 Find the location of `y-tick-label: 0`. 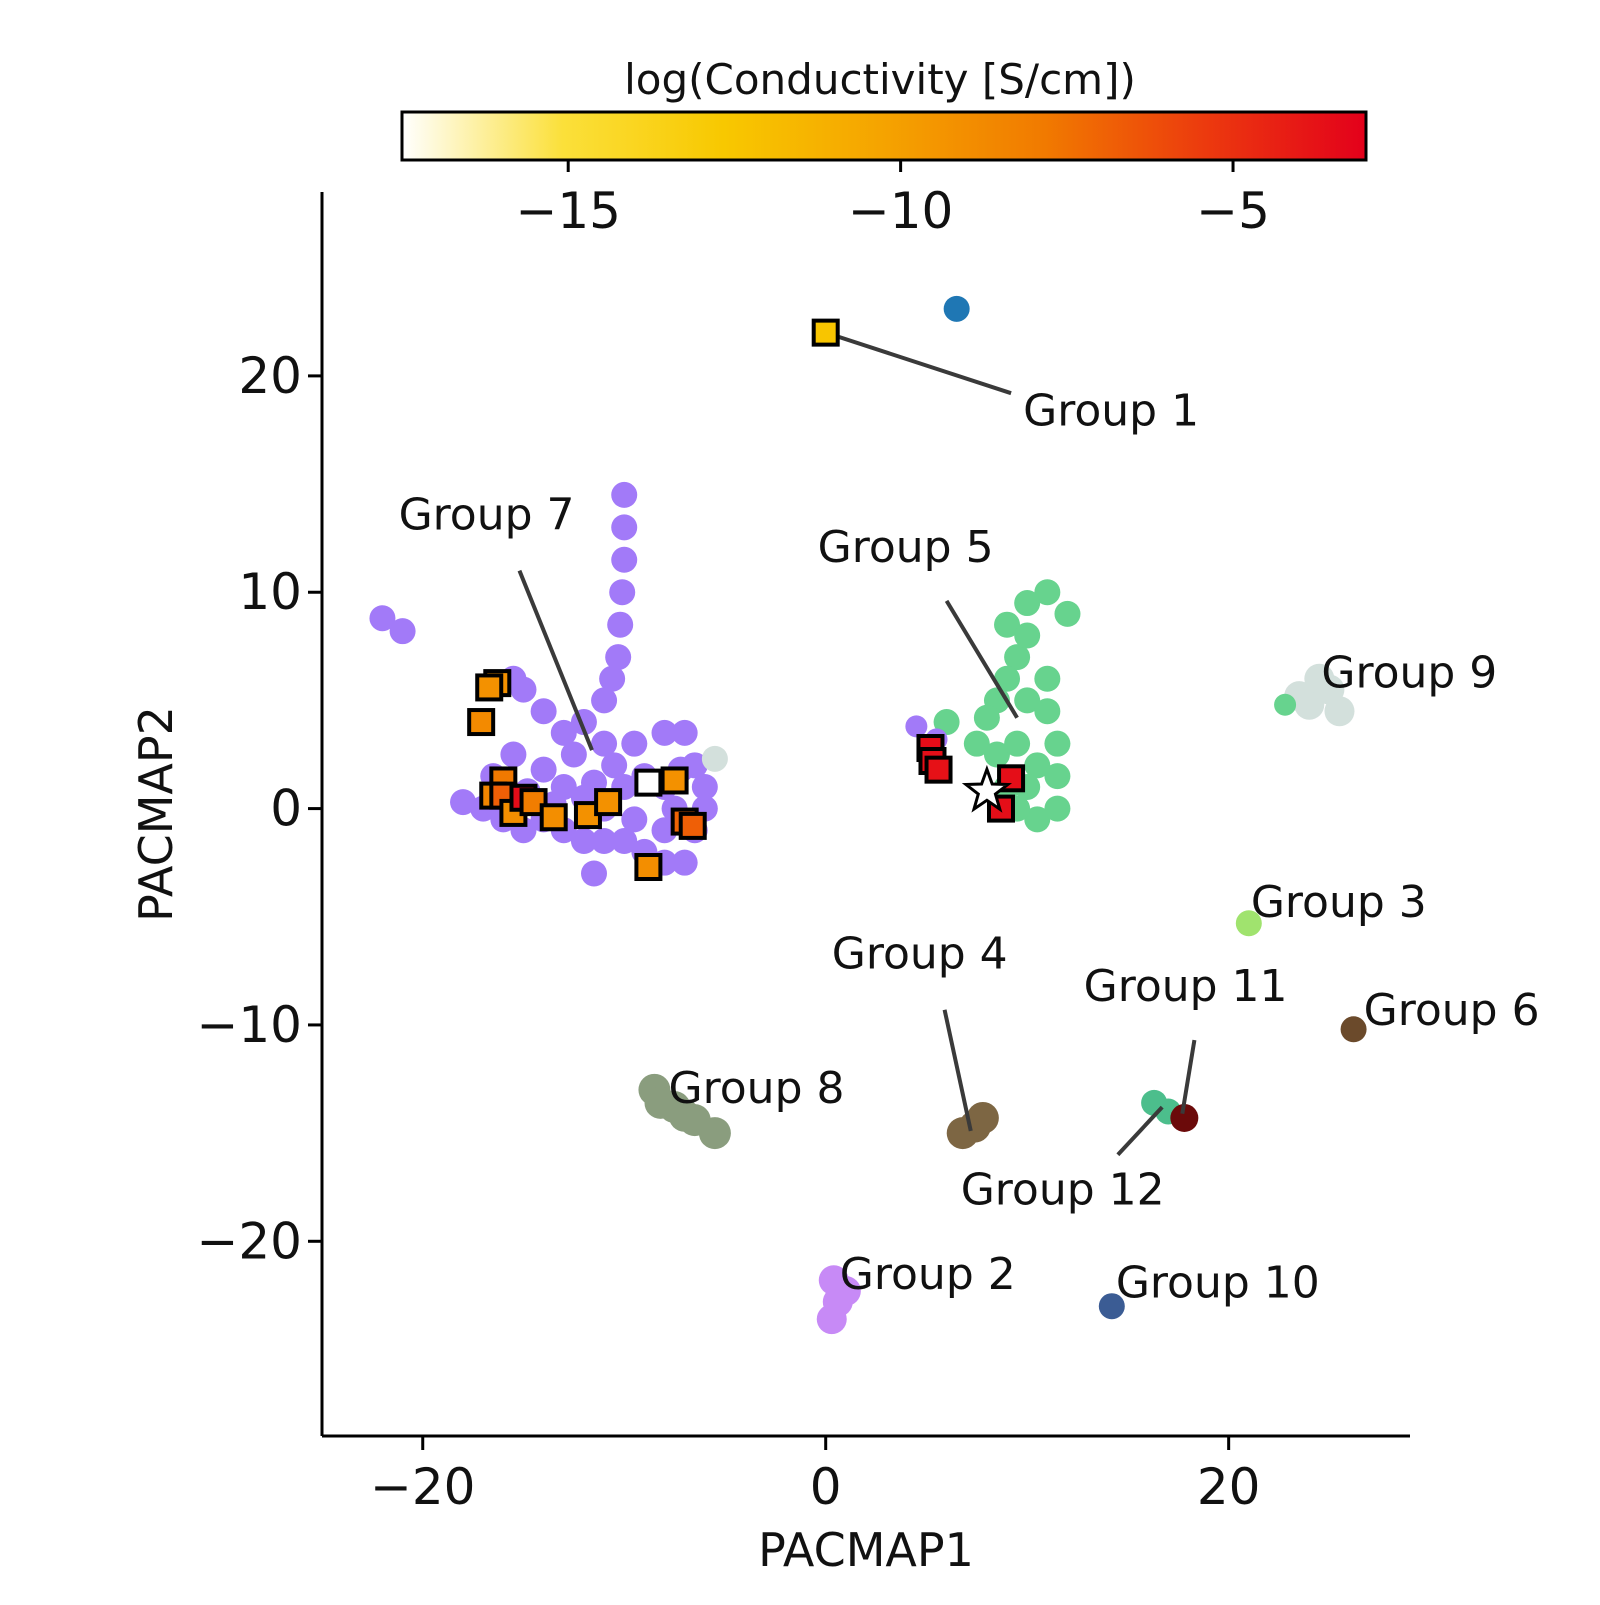

y-tick-label: 0 is located at coordinates (286, 809).